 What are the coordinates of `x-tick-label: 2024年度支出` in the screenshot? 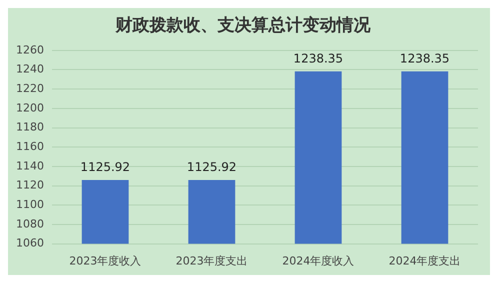 It's located at (424, 261).